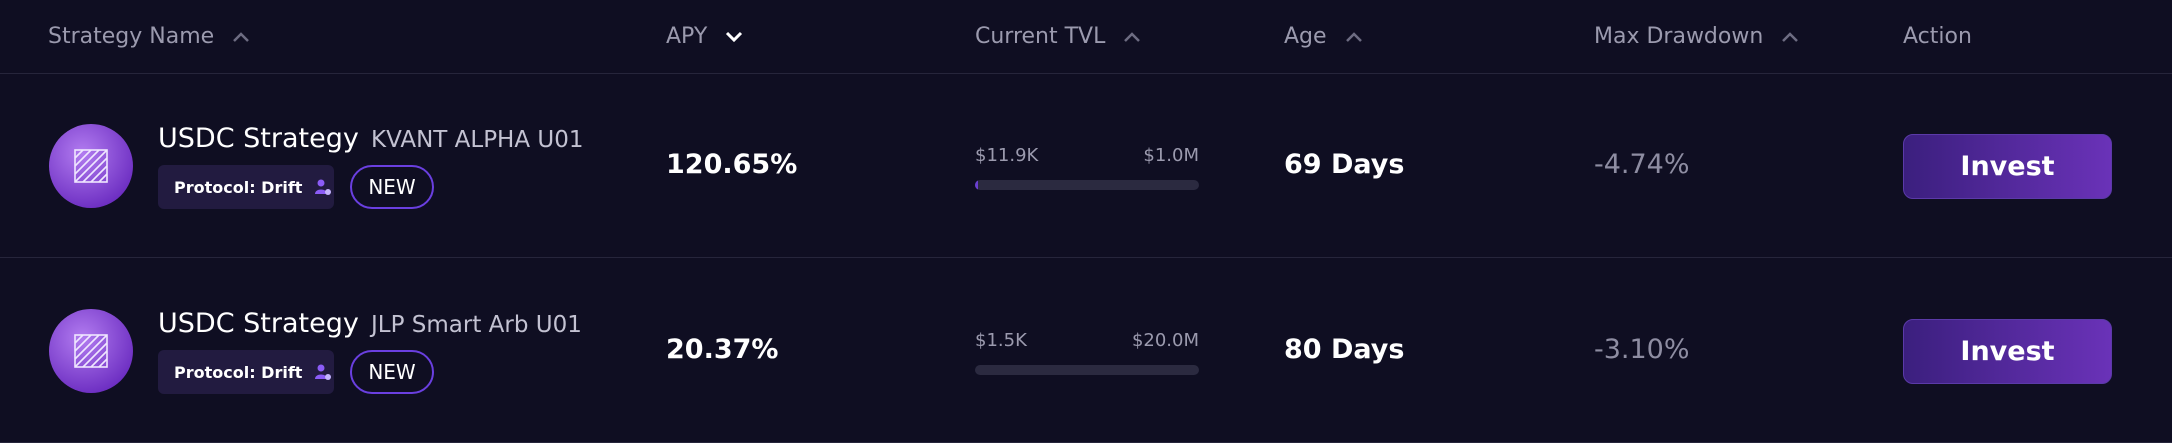 The height and width of the screenshot is (443, 2172). I want to click on apy: 120.65%, so click(731, 164).